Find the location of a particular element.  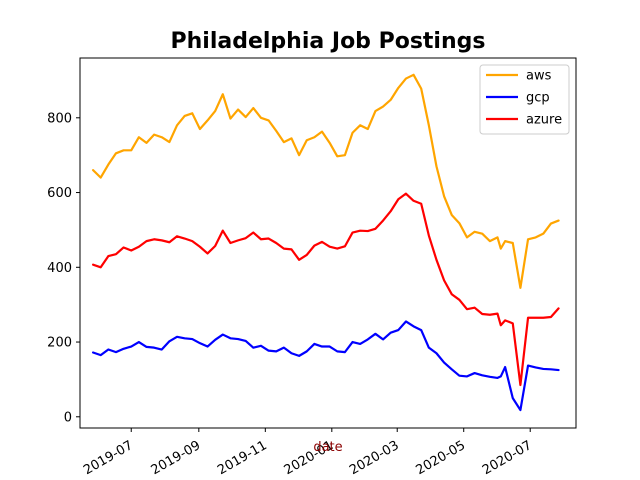

y-tick-label: 0 is located at coordinates (68, 417).